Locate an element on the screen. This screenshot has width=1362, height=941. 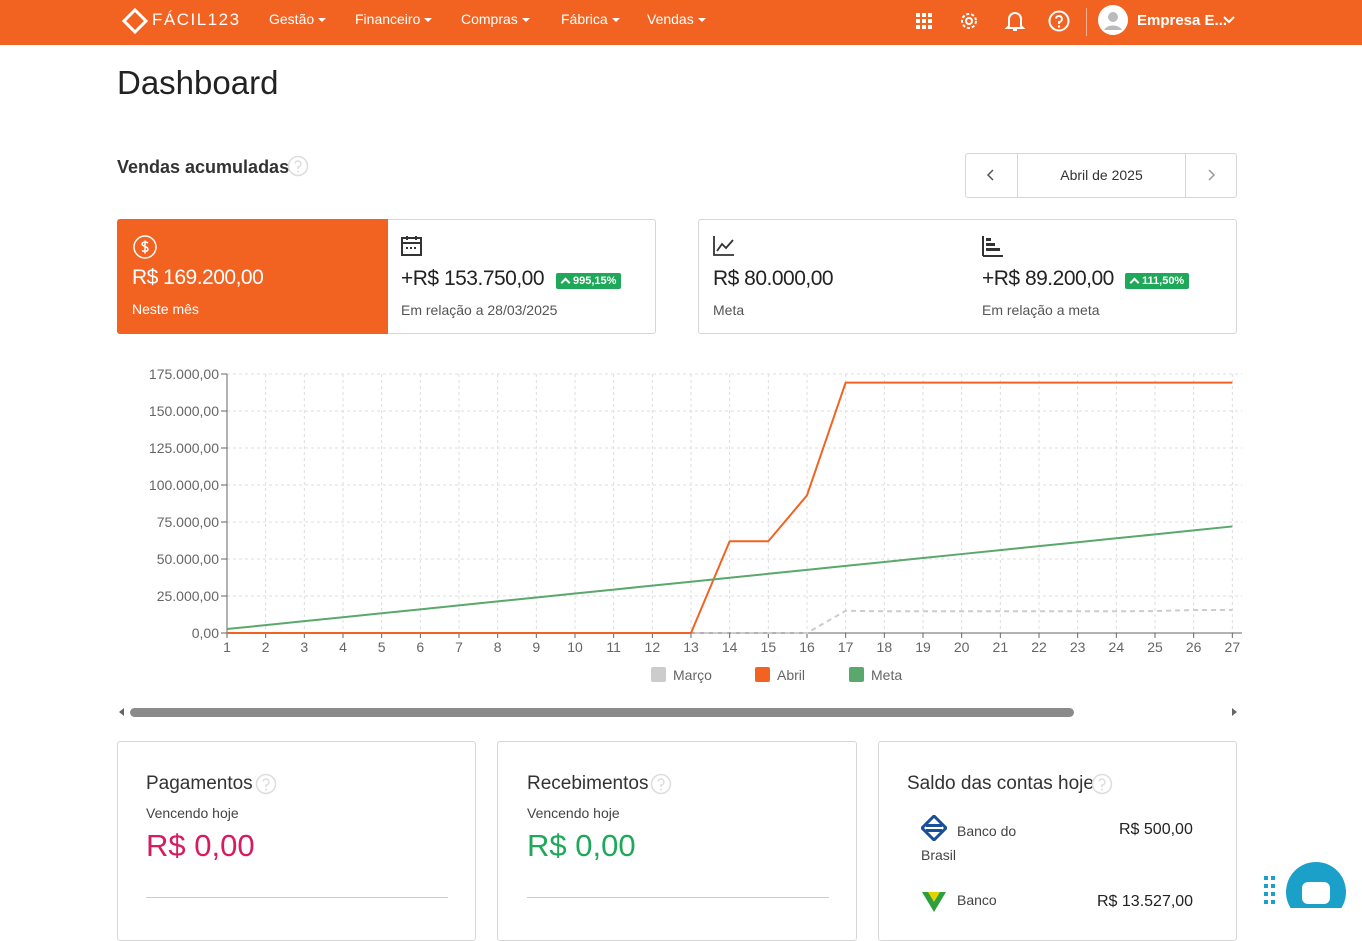
menu-item: Fábrica is located at coordinates (590, 19).